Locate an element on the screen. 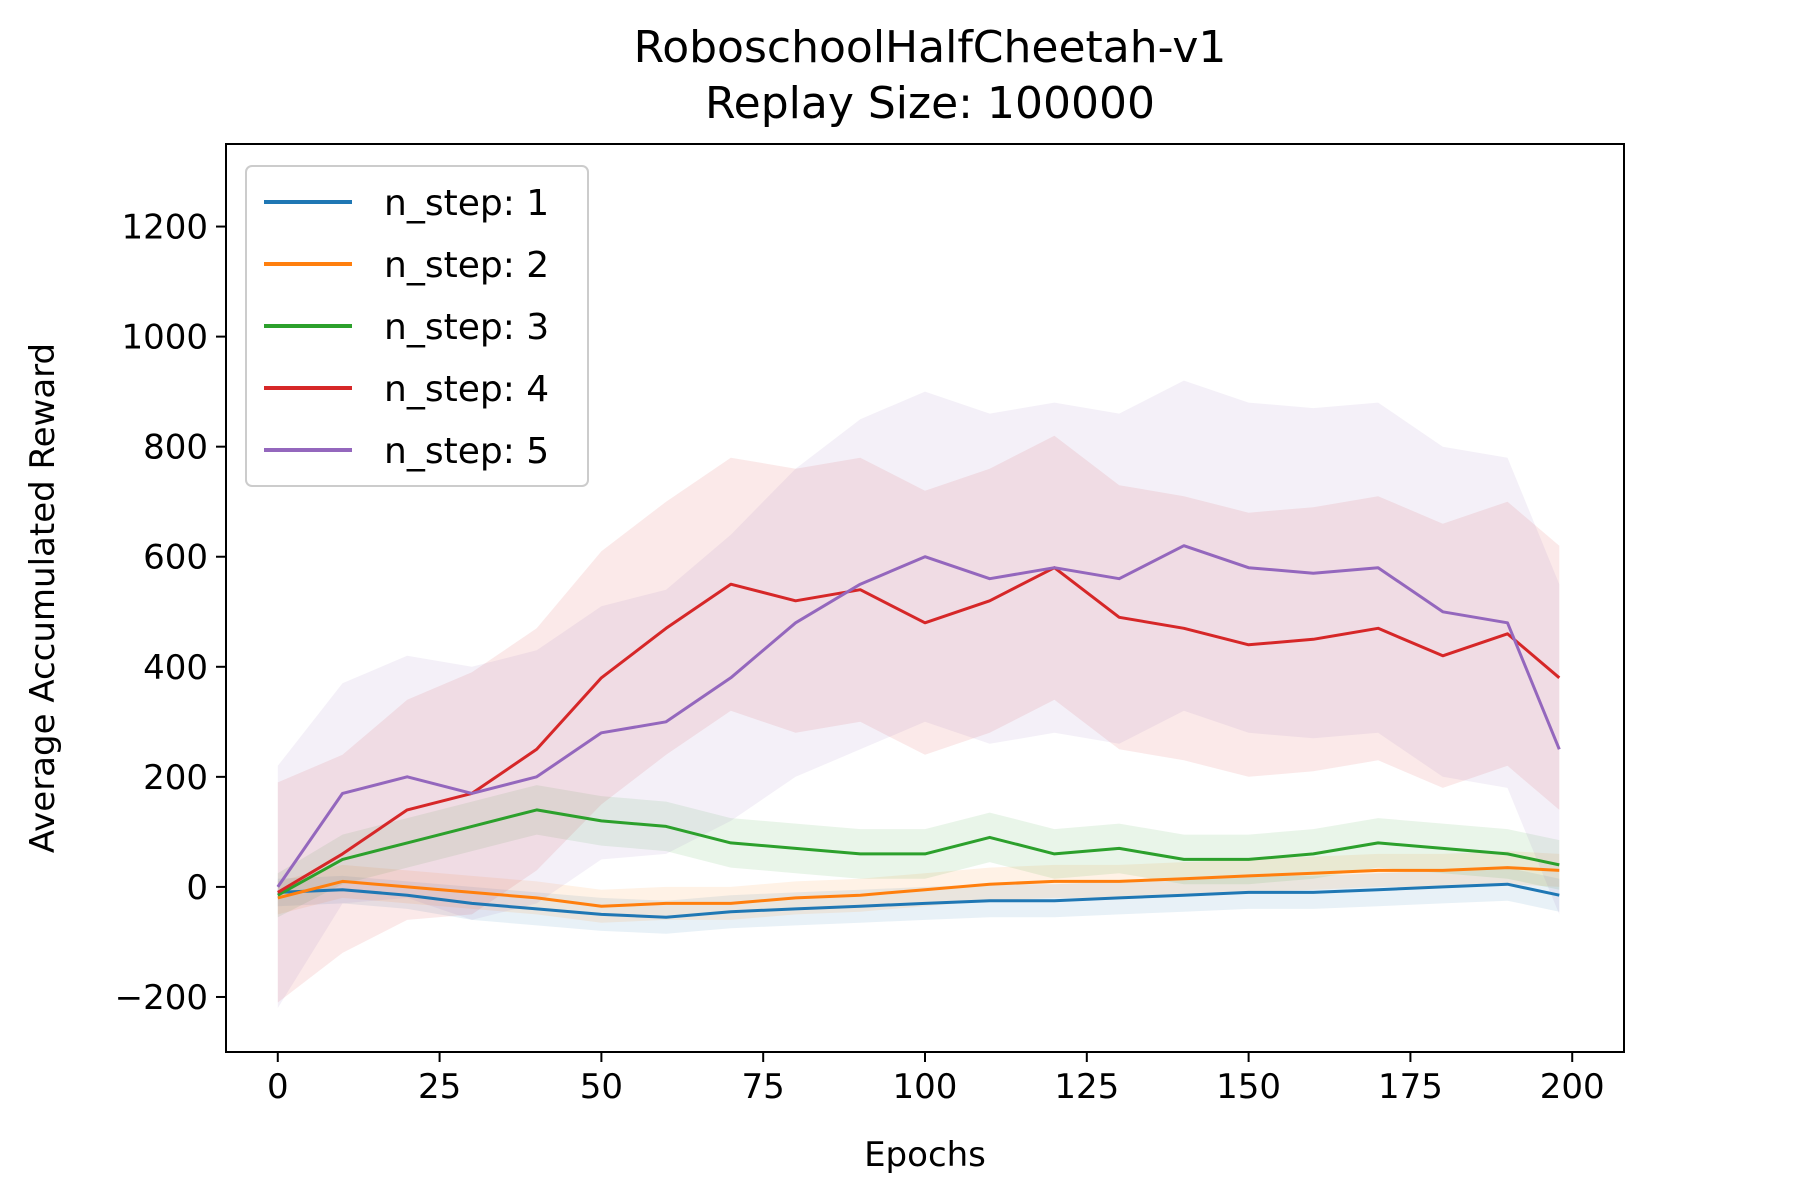 This screenshot has height=1200, width=1800. y-tick-label: 400 is located at coordinates (175, 668).